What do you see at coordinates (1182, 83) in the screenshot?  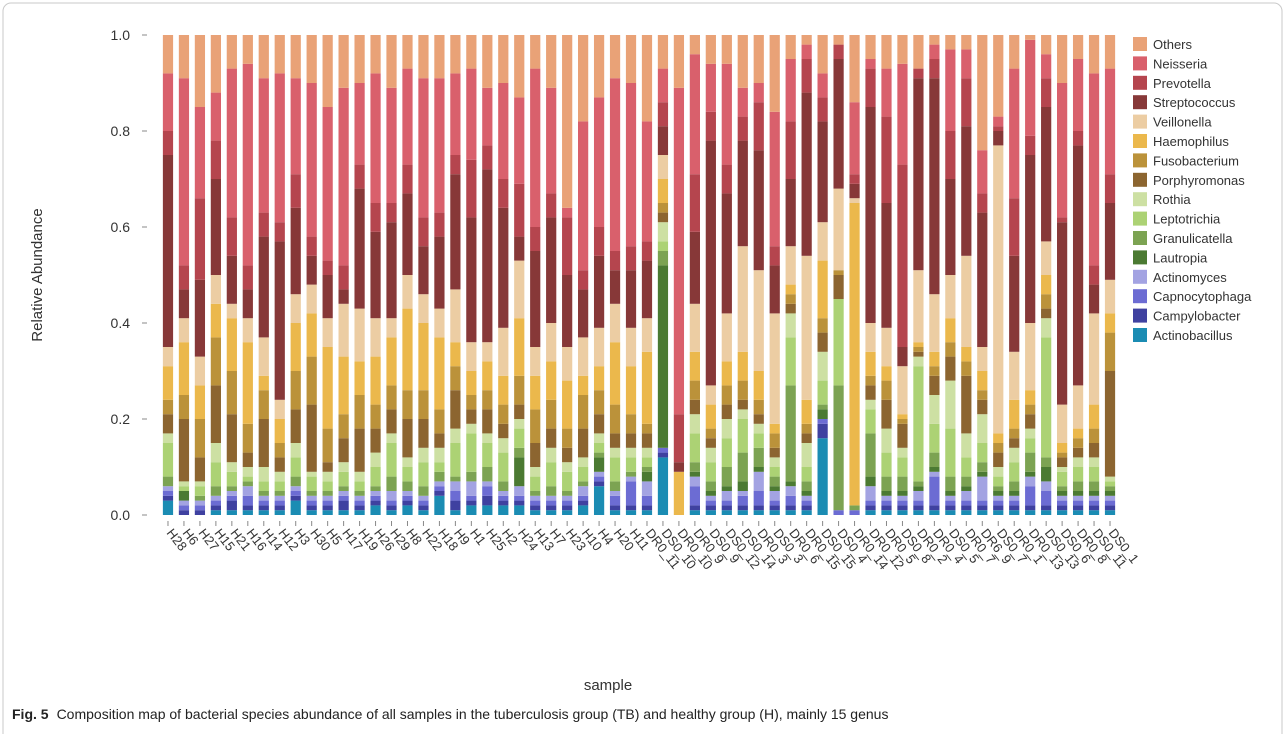 I see `legend-label: Prevotella` at bounding box center [1182, 83].